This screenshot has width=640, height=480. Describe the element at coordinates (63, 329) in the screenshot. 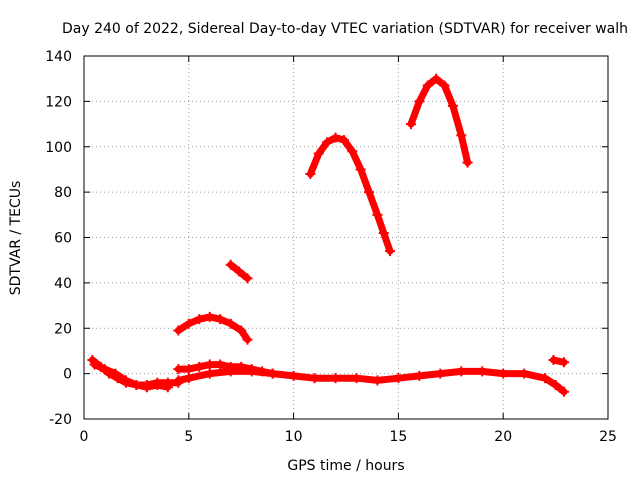

I see `y-tick-label: 20` at that location.